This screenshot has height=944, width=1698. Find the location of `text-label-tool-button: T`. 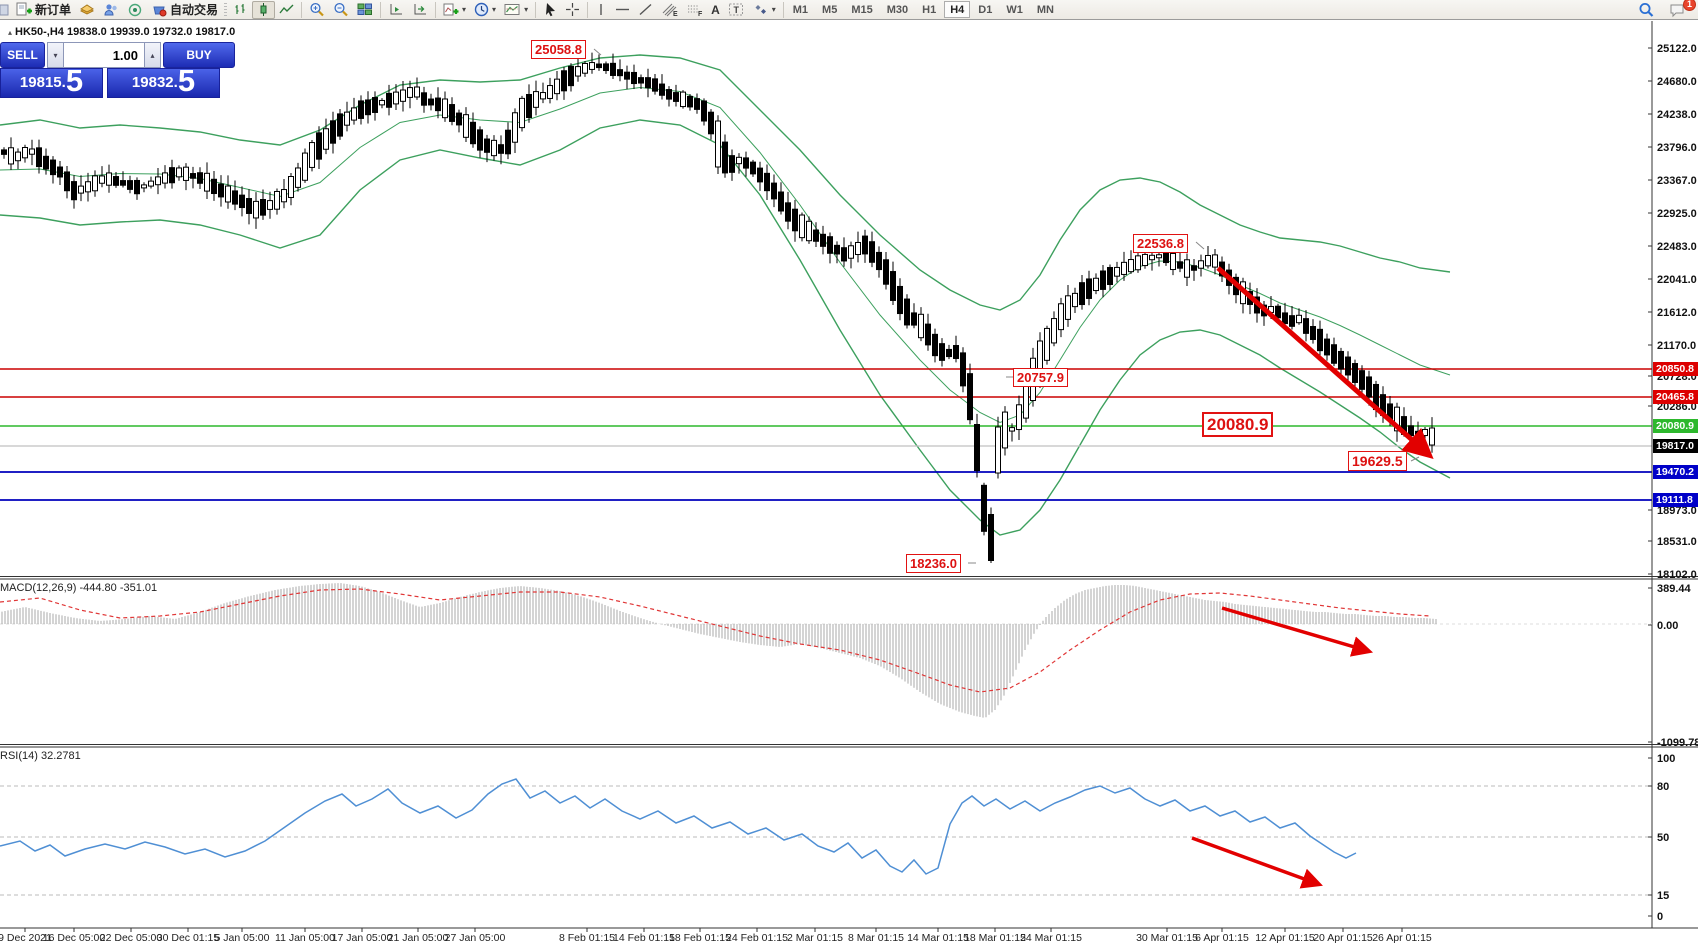

text-label-tool-button: T is located at coordinates (736, 10).